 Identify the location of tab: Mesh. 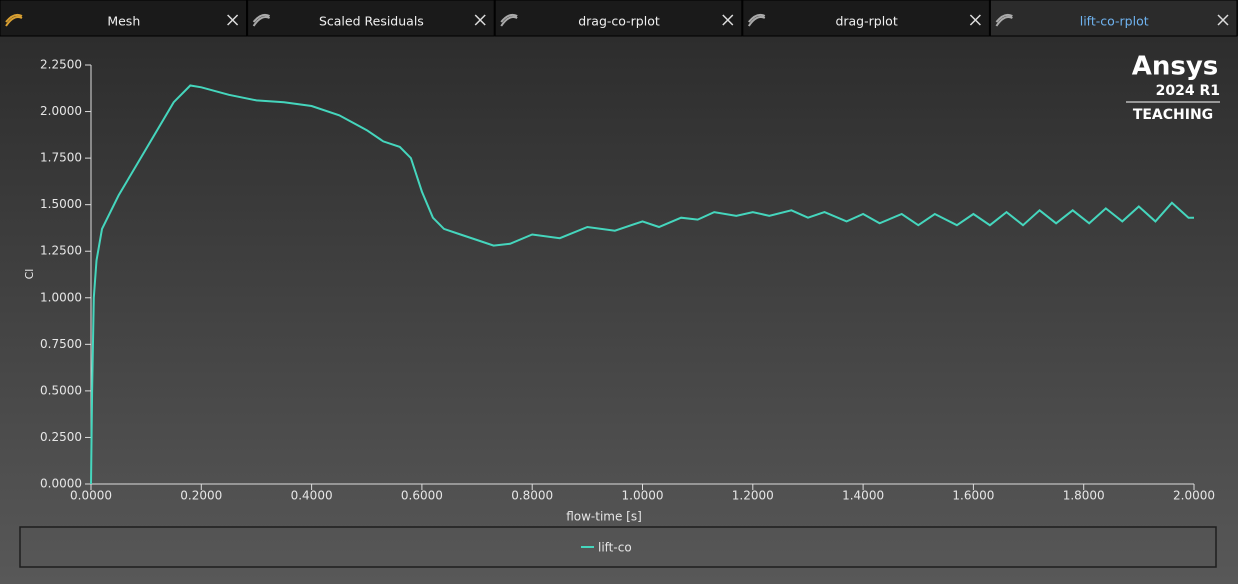
(124, 18).